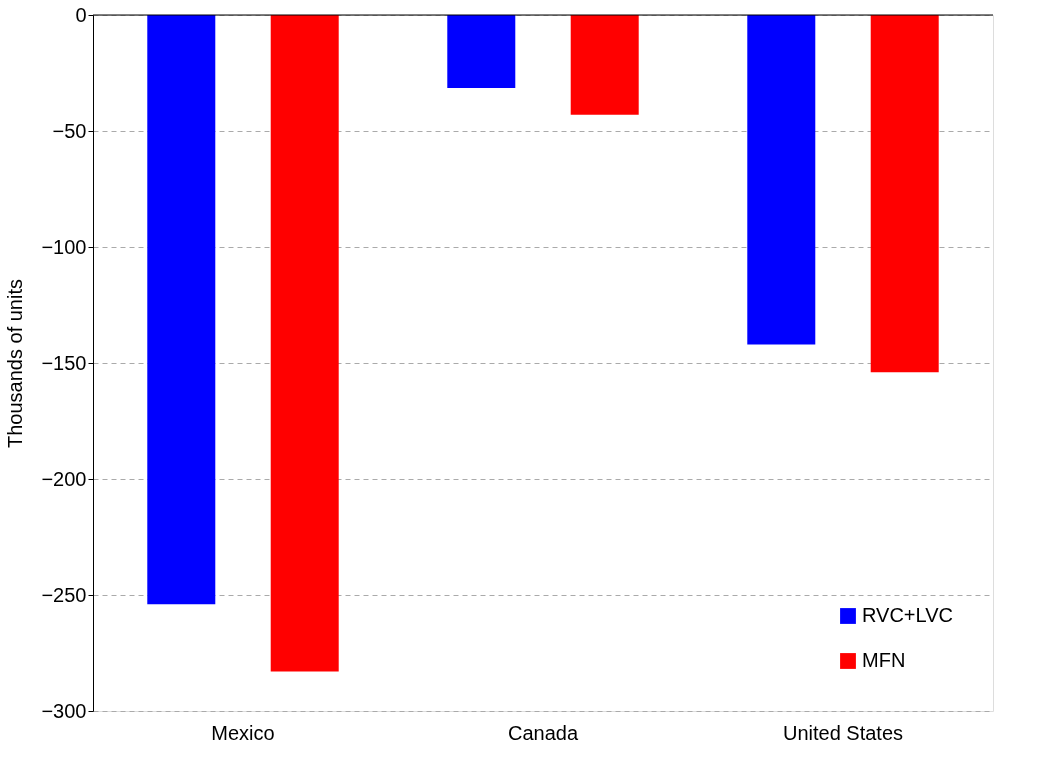 This screenshot has width=1058, height=768. I want to click on y-tick-label: −50, so click(69, 130).